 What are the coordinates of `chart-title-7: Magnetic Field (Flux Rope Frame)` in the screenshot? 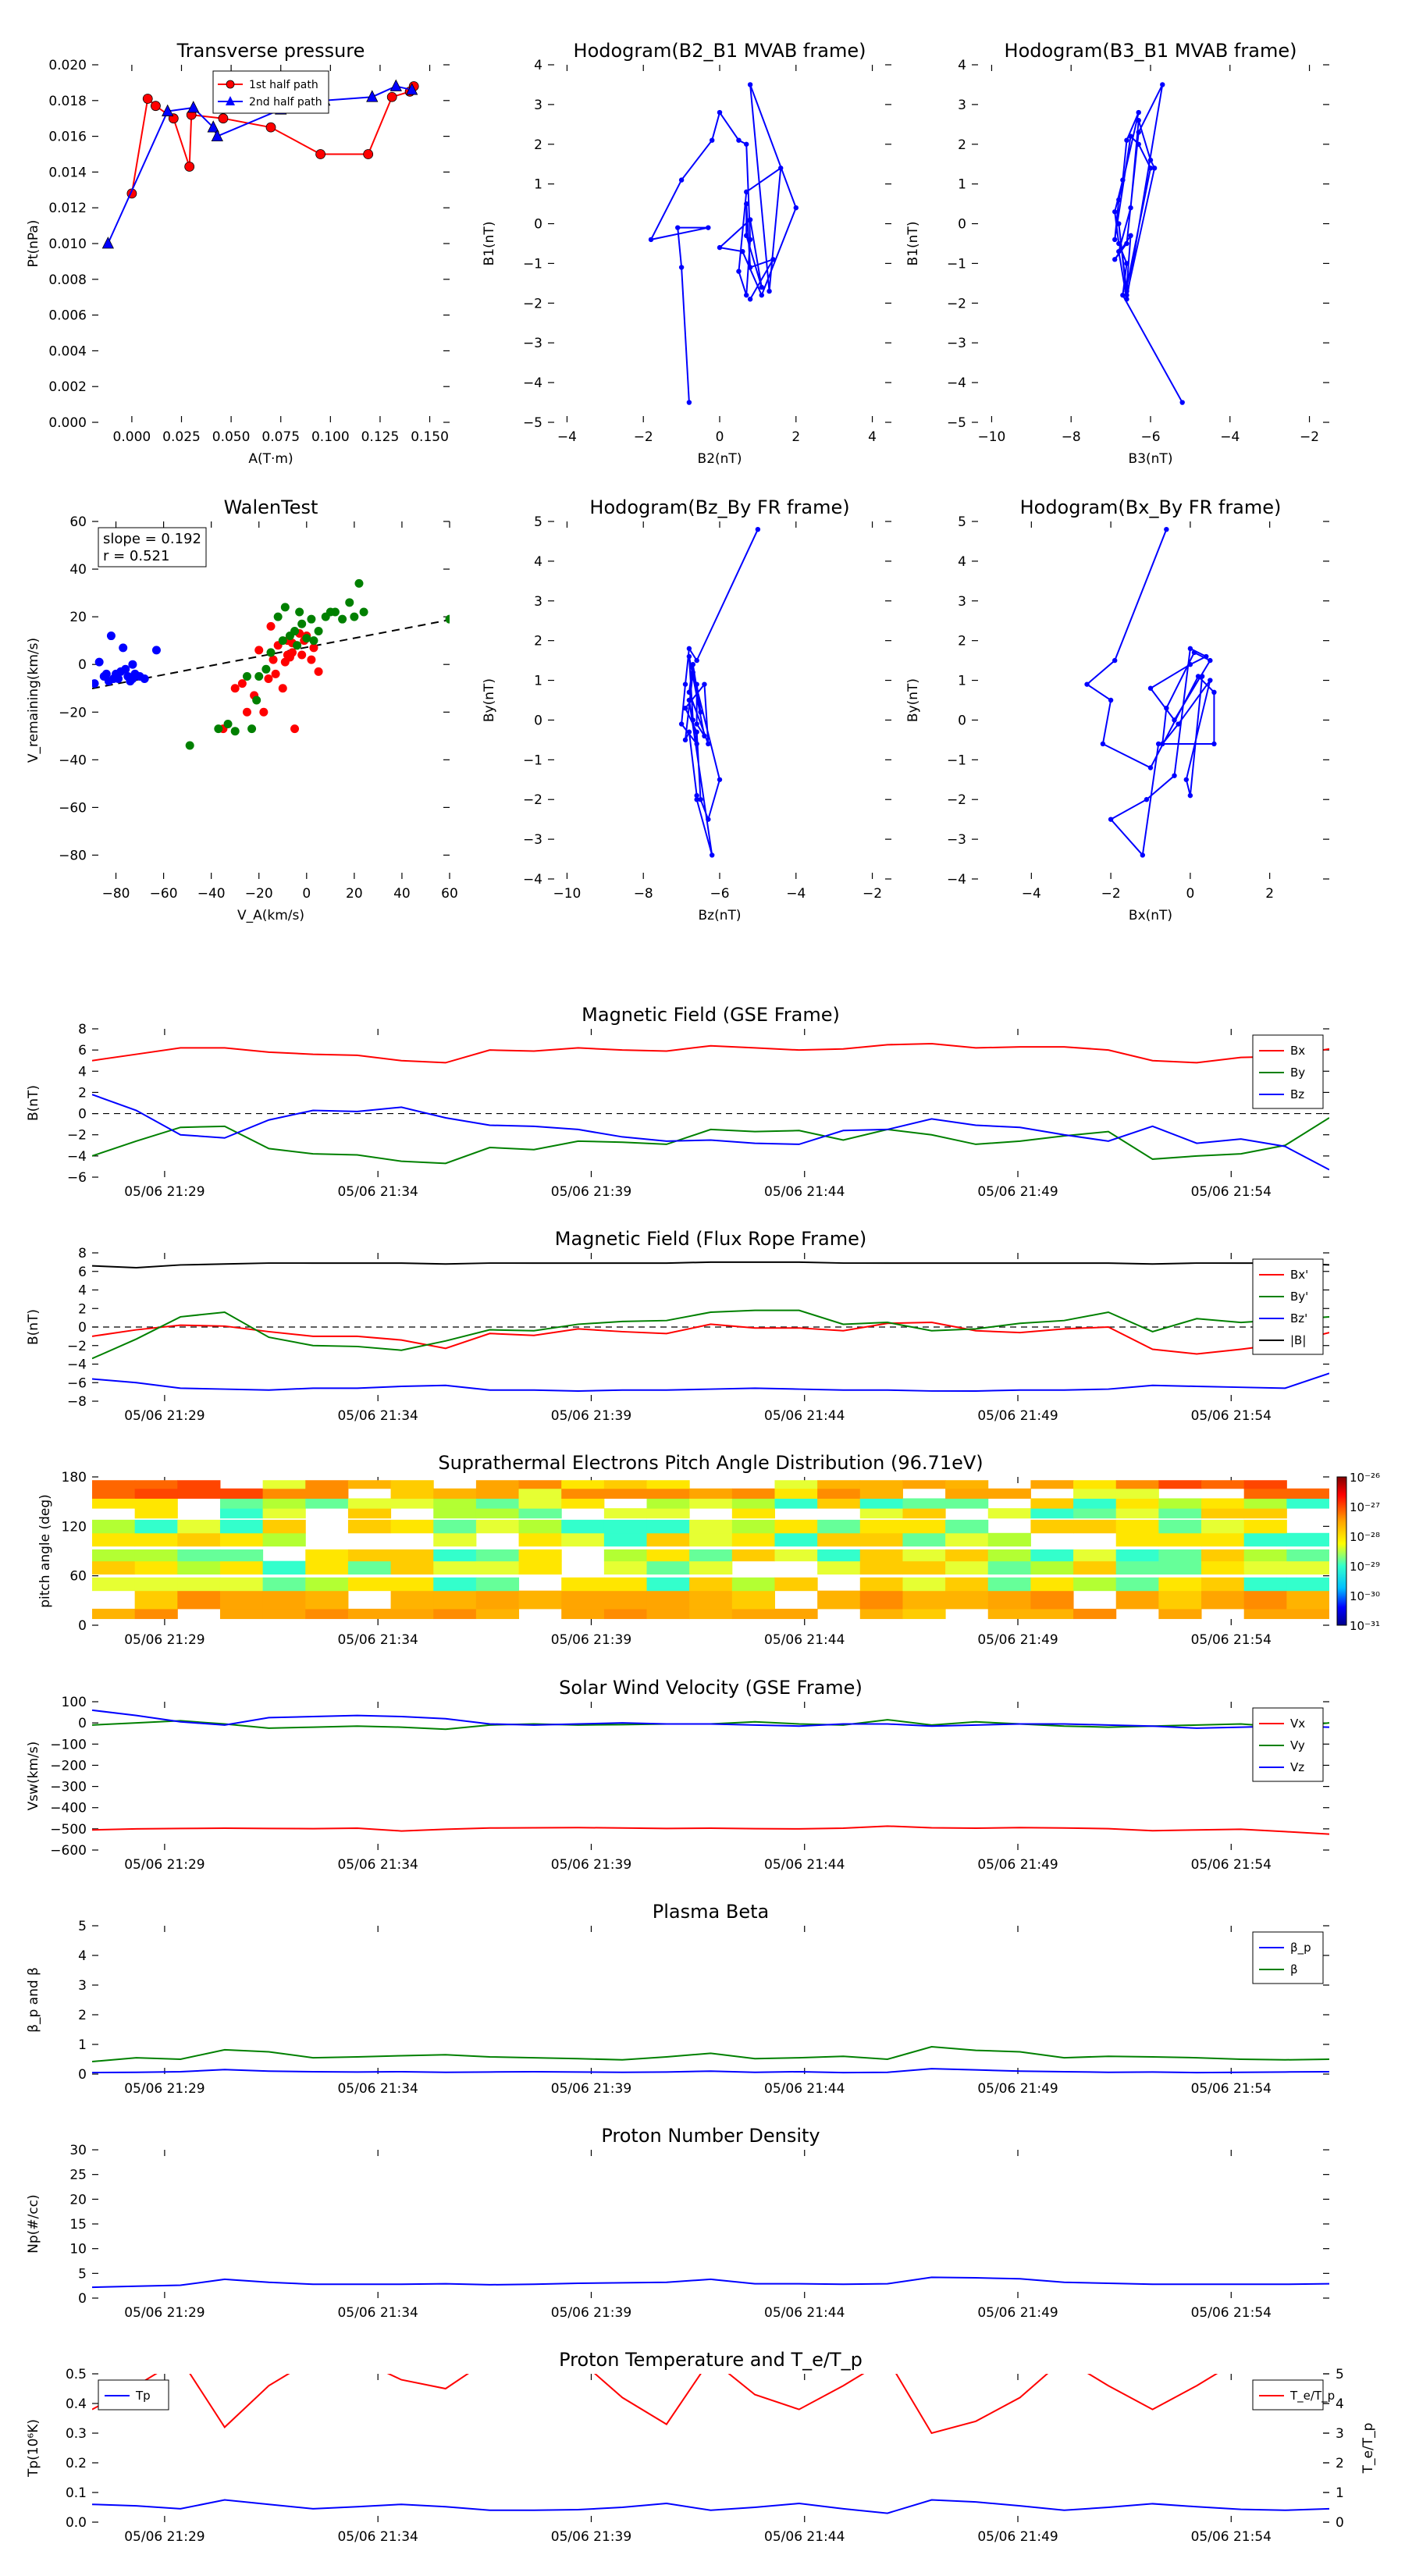 It's located at (711, 1239).